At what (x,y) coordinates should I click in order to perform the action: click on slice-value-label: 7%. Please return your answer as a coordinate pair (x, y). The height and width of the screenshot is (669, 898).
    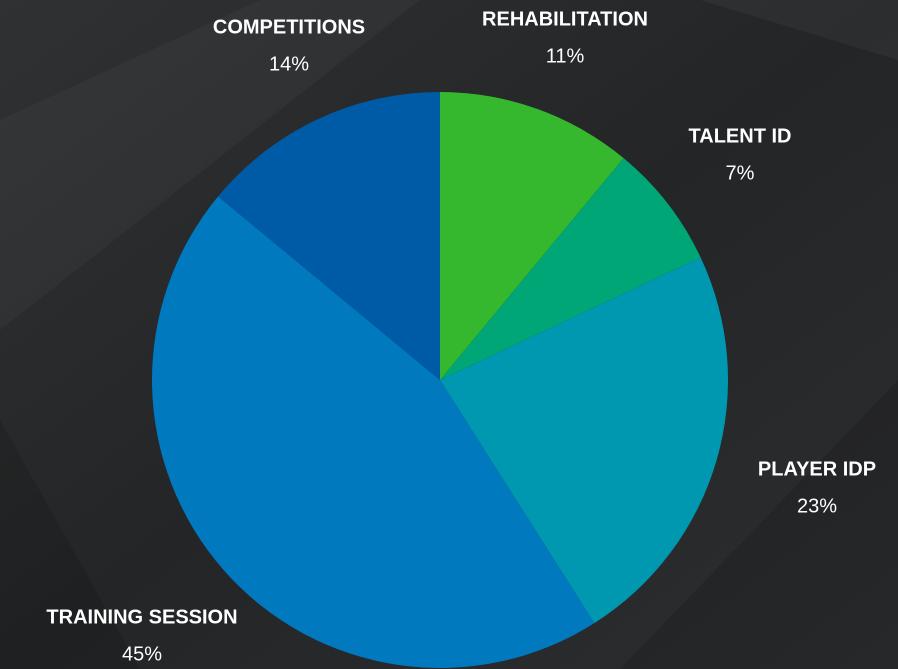
    Looking at the image, I should click on (740, 173).